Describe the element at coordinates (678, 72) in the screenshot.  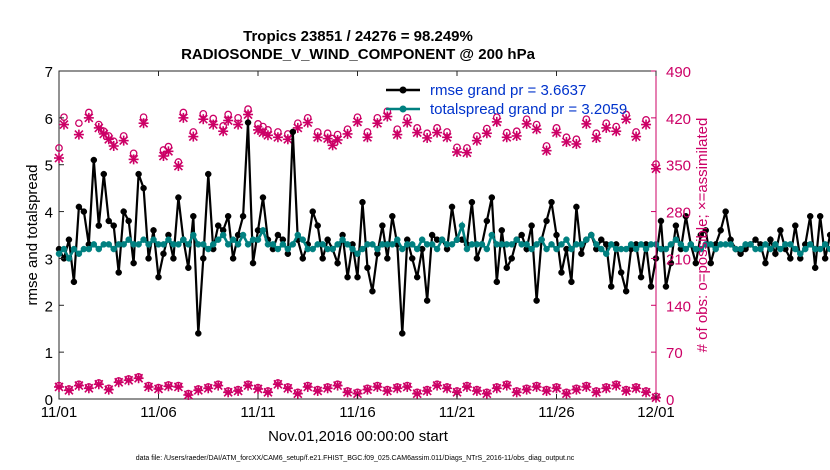
I see `right-tick-label: 490` at that location.